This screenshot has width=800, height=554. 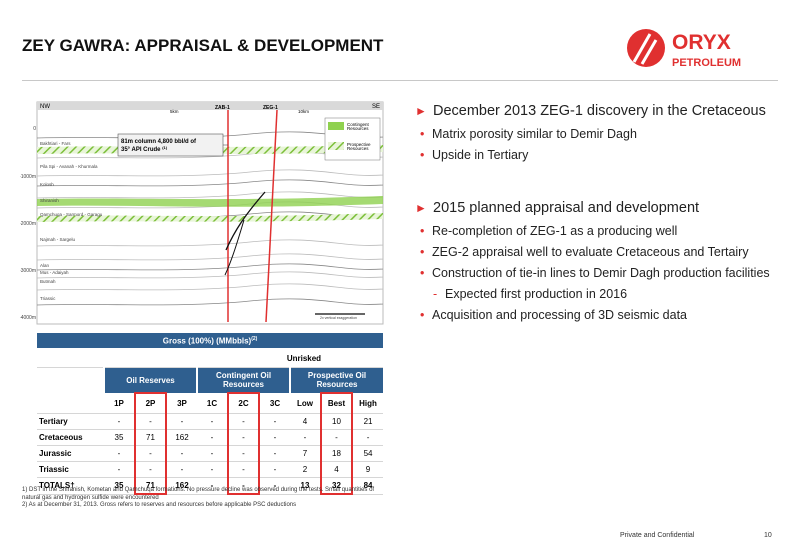 I want to click on column-header: 2C, so click(x=243, y=403).